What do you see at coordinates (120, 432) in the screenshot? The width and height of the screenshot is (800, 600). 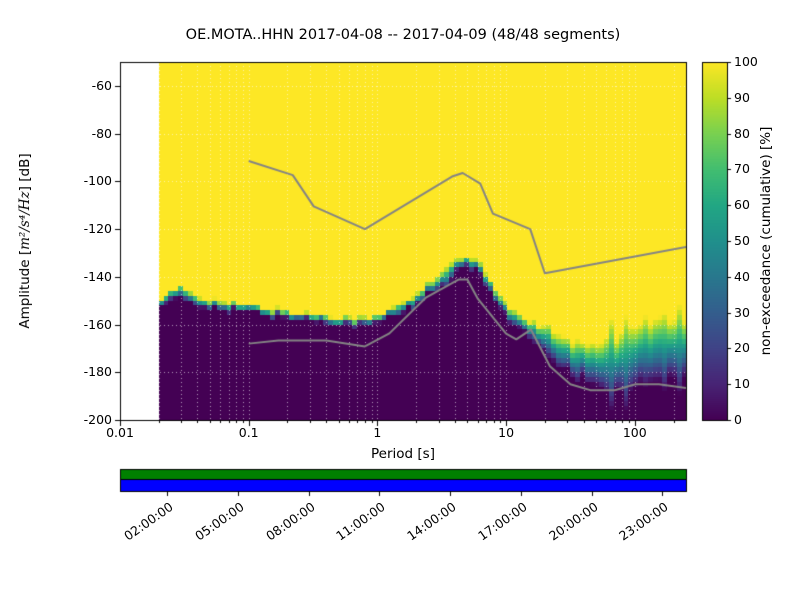 I see `x-tick-label: 0.01` at bounding box center [120, 432].